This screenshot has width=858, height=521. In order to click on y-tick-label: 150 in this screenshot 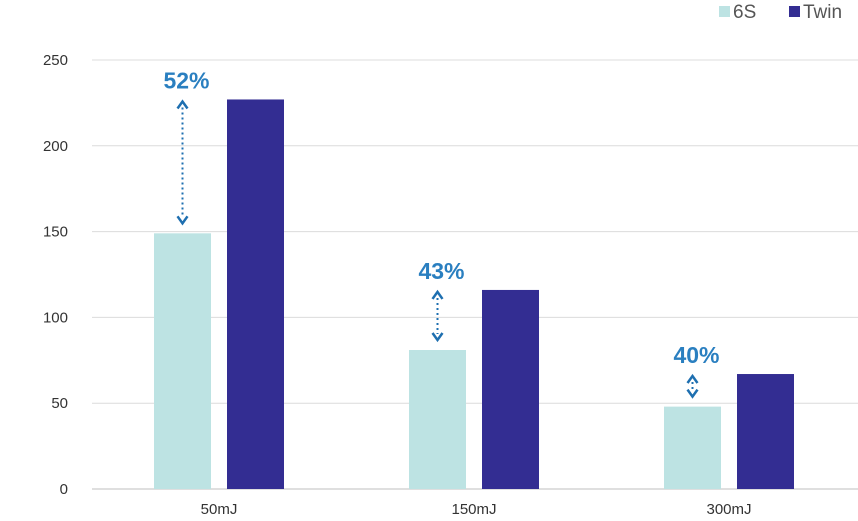, I will do `click(55, 232)`.